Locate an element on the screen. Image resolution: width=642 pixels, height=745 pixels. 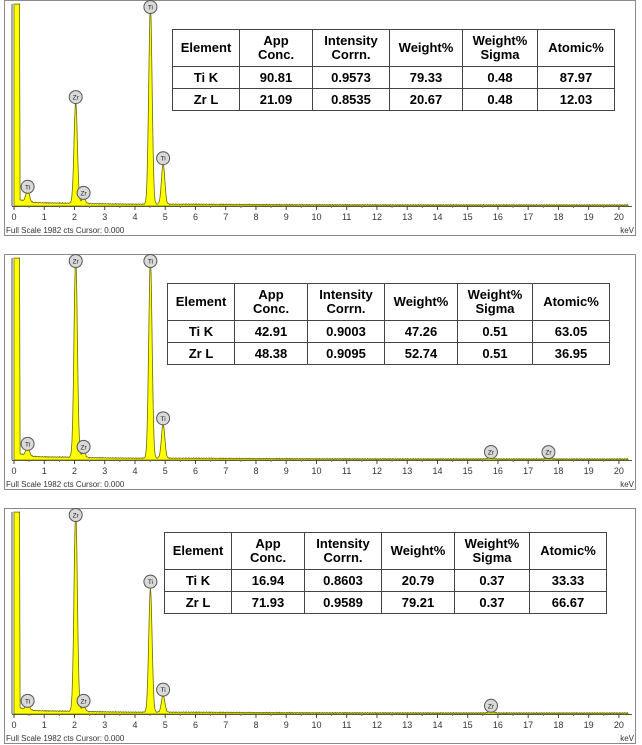
table-cell: 63.05 is located at coordinates (571, 331).